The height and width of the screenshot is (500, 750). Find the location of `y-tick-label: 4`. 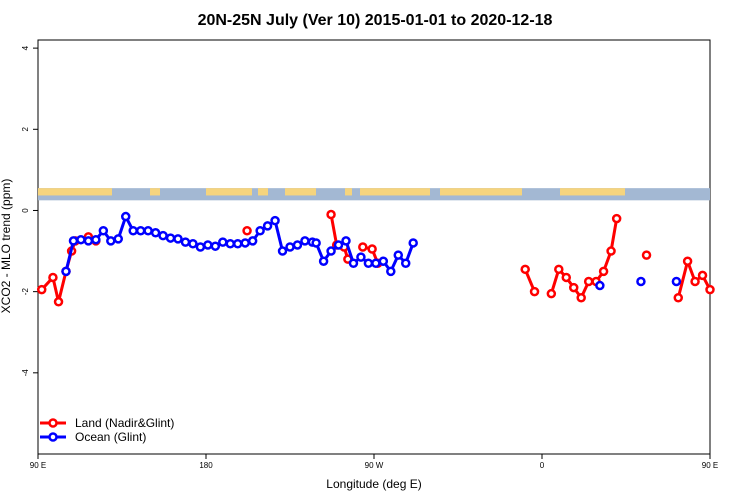

y-tick-label: 4 is located at coordinates (25, 47).